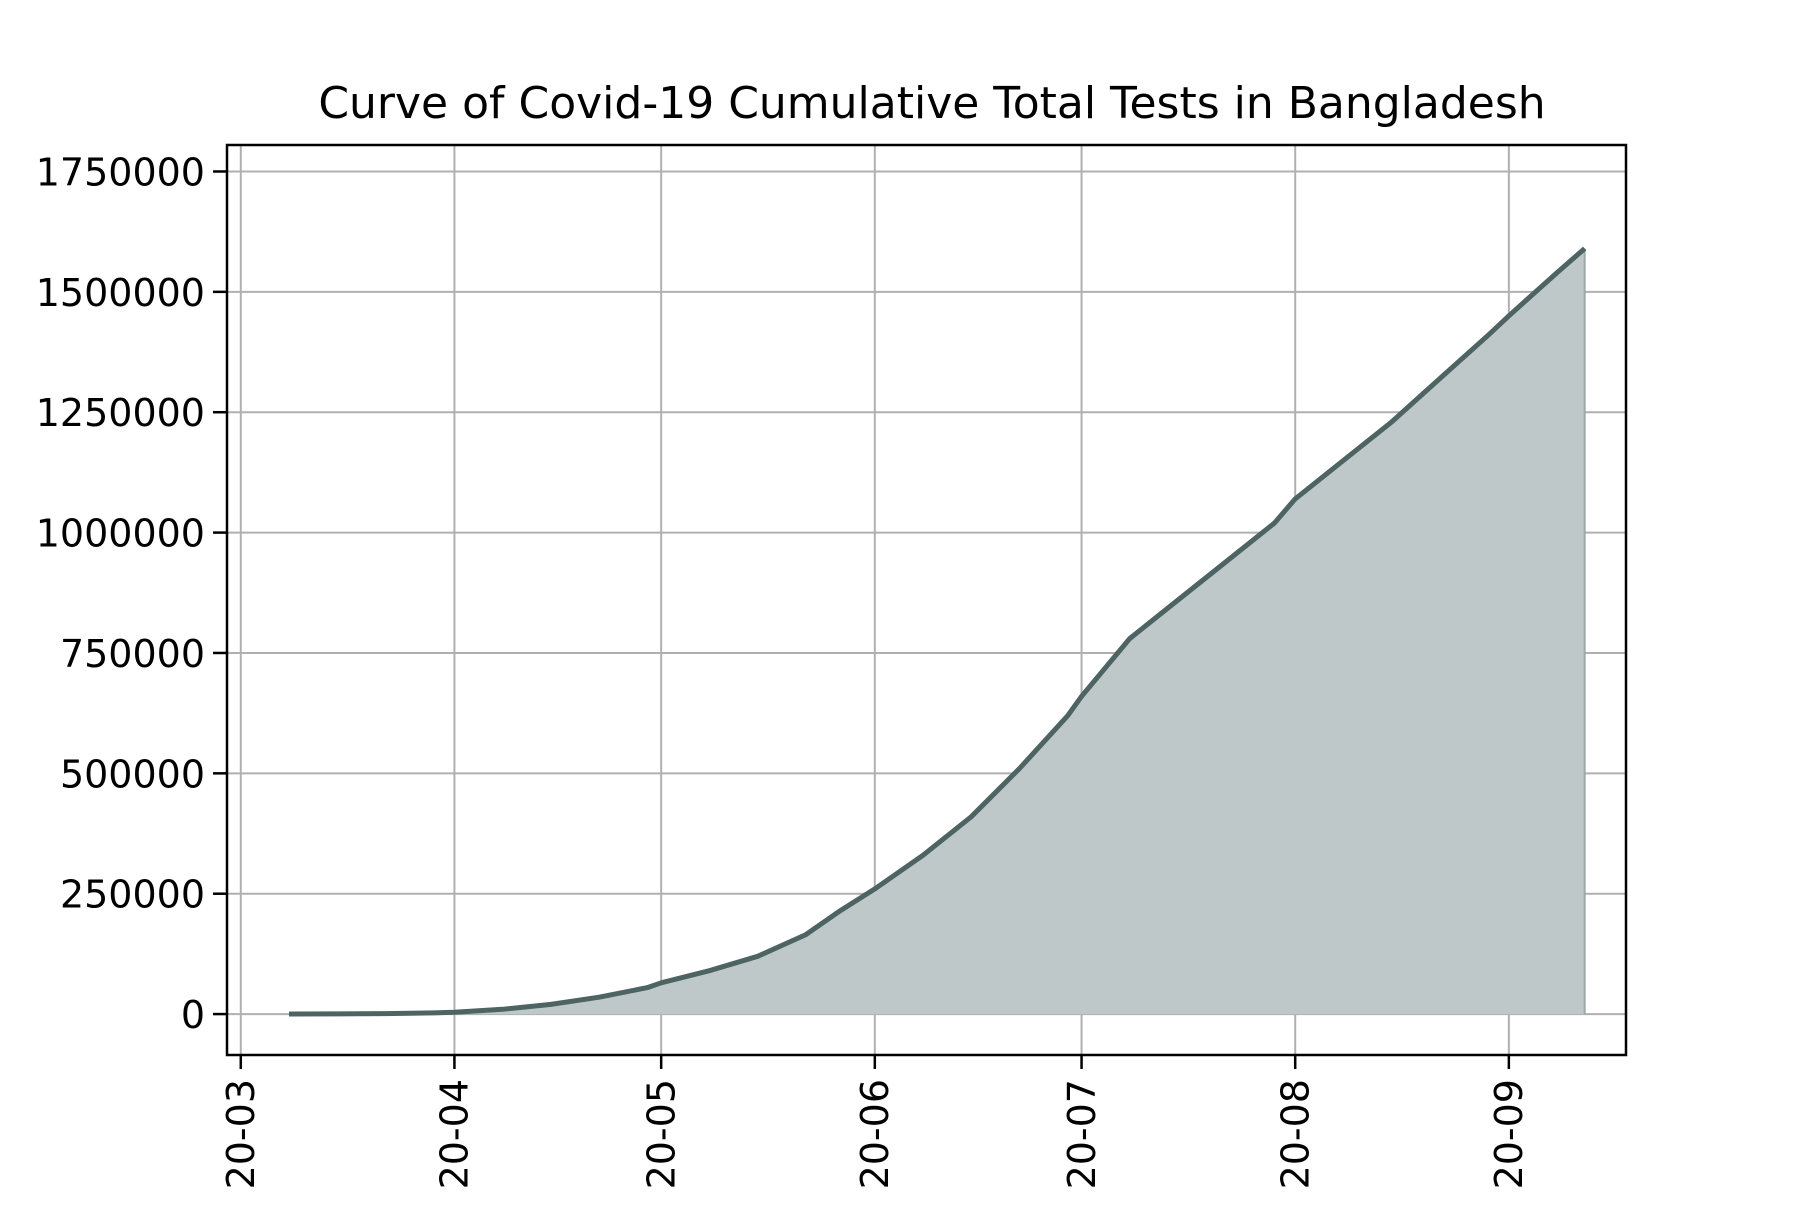  Describe the element at coordinates (455, 1134) in the screenshot. I see `x-tick-label: 20-04` at that location.